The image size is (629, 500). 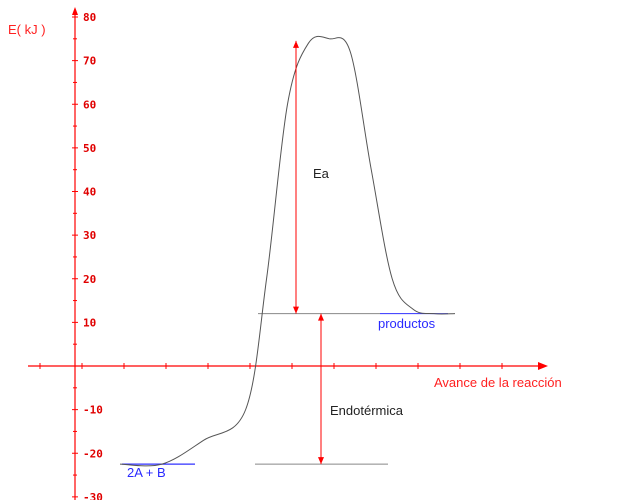 I want to click on y-ticks: 80 70 60 50 40 30 20 10 -10 -20 -30, so click(x=87, y=255).